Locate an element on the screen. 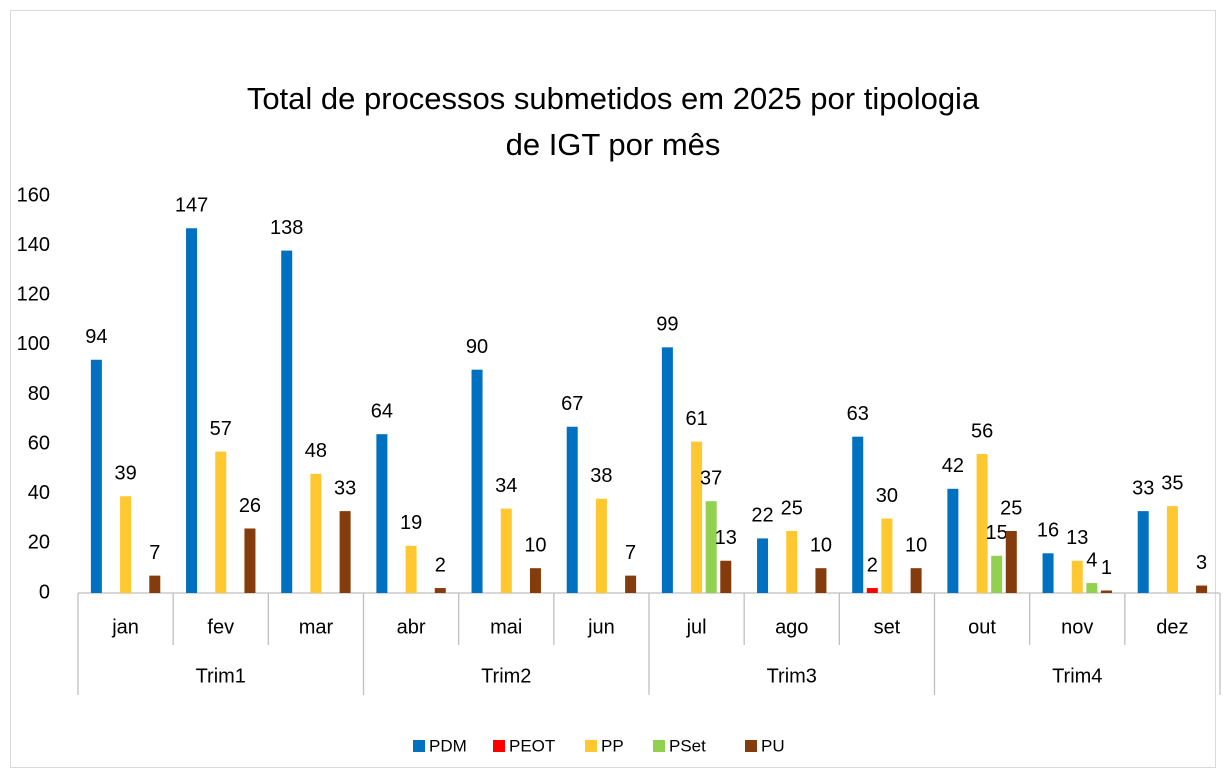 The image size is (1226, 776). legend-label: PU is located at coordinates (773, 745).